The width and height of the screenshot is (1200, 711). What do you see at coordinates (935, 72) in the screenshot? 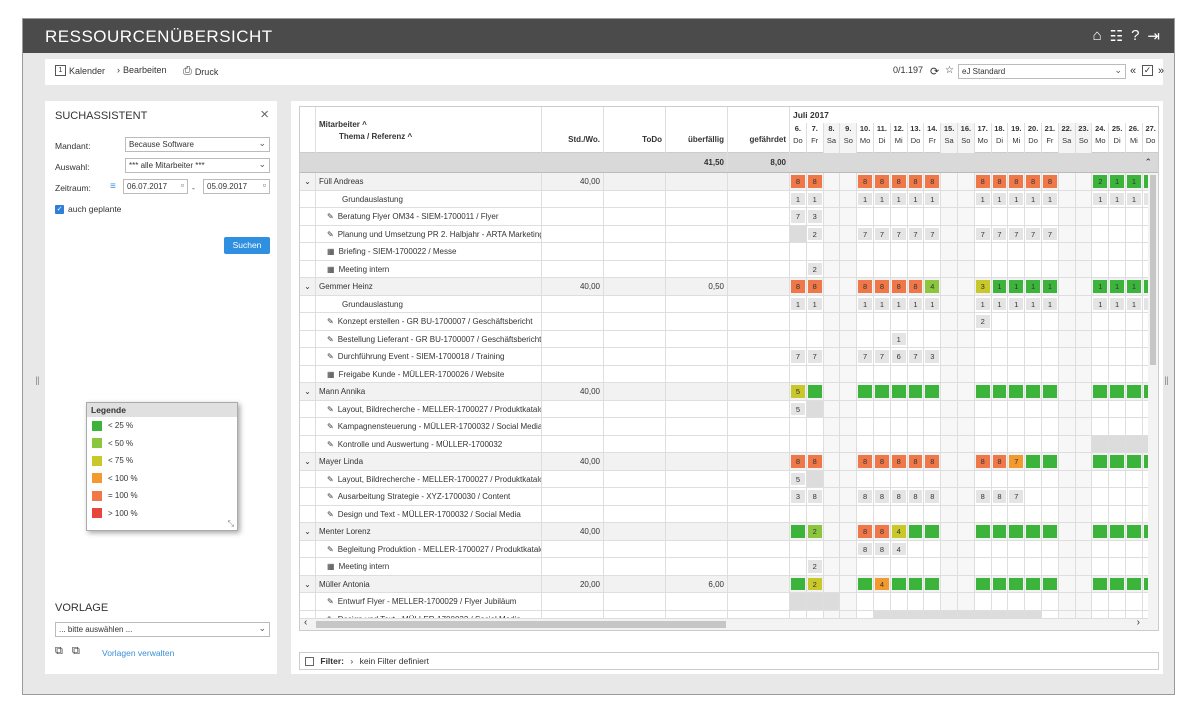
I see `refresh-icon: ⟳` at bounding box center [935, 72].